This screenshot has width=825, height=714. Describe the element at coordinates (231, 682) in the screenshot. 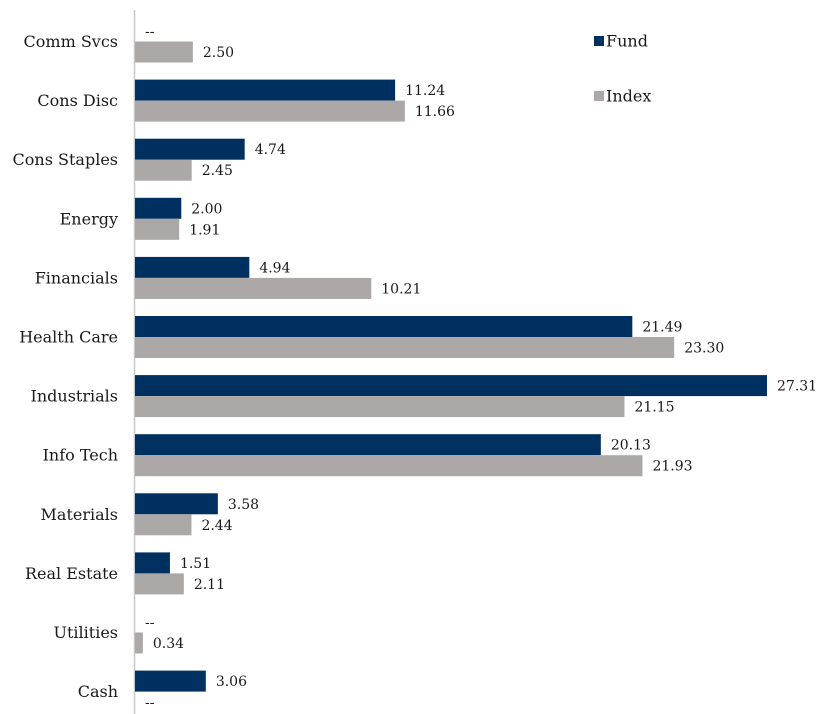

I see `value-label-fund-cash: 3.06` at that location.